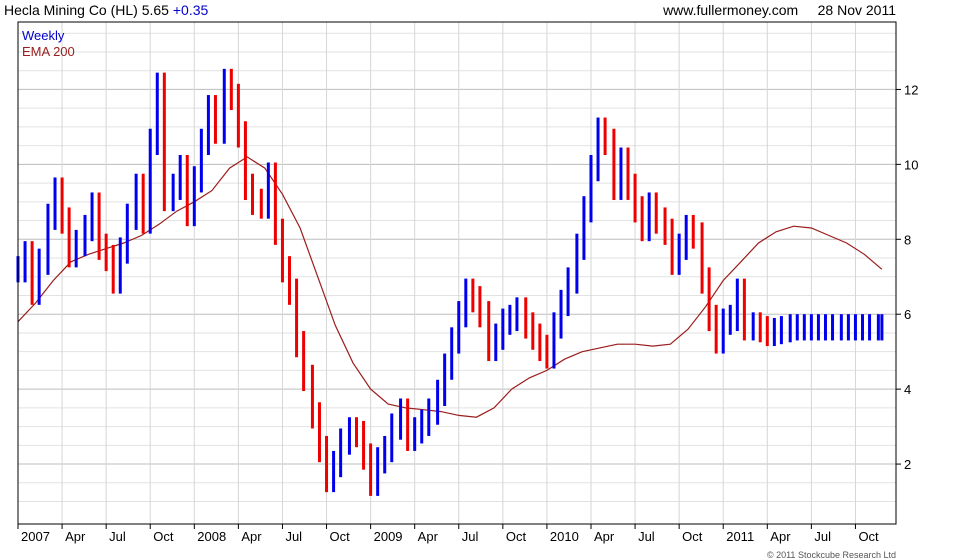  I want to click on y-tick-label: 8, so click(907, 239).